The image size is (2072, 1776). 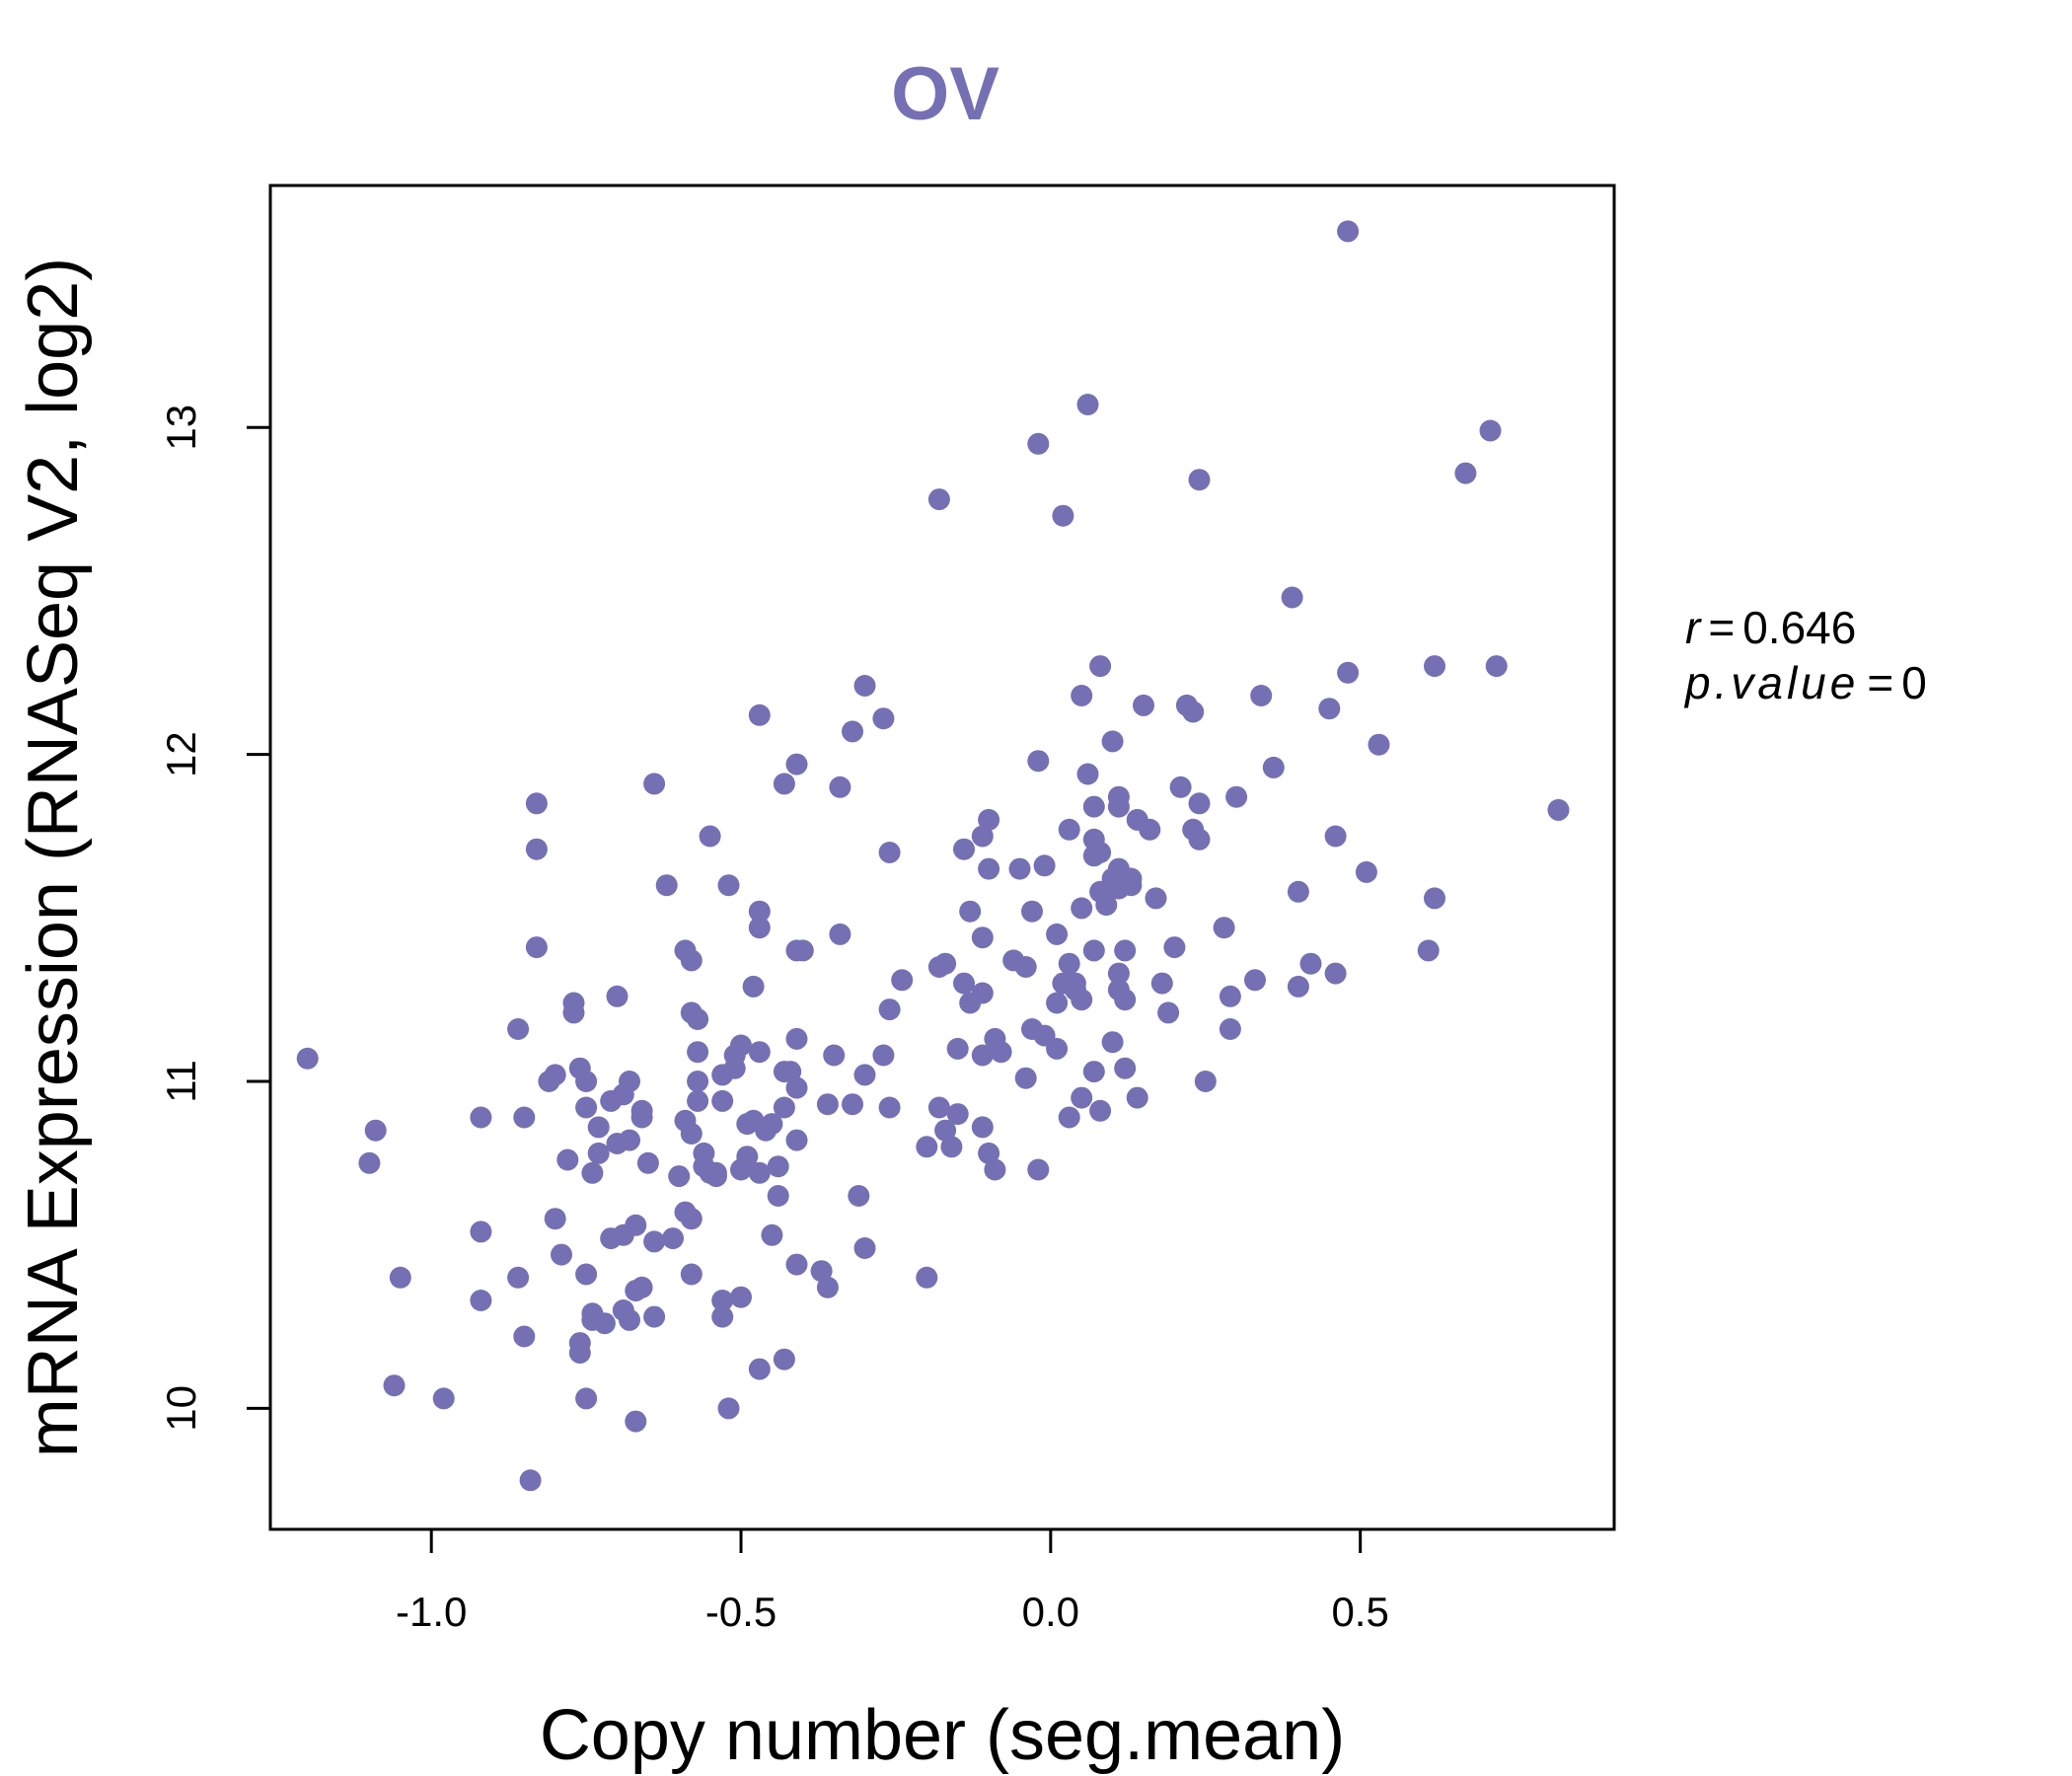 What do you see at coordinates (1694, 628) in the screenshot?
I see `r-label: r` at bounding box center [1694, 628].